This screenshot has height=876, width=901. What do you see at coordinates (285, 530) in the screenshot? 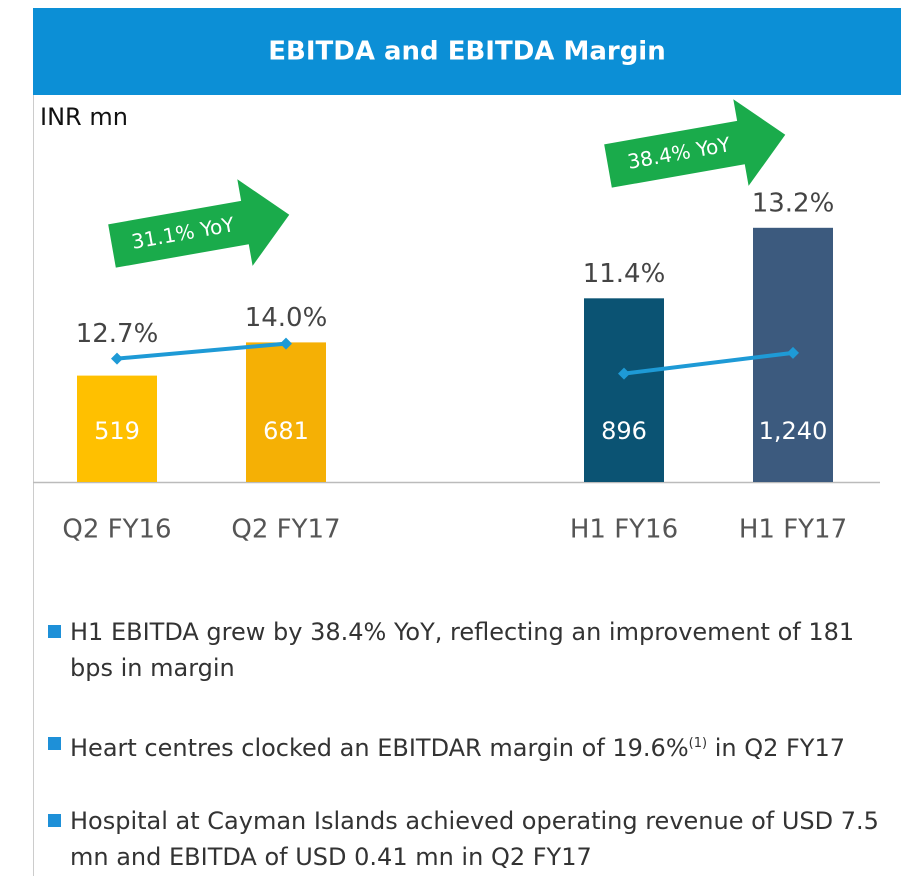
I see `x-tick-label: Q2 FY17` at bounding box center [285, 530].